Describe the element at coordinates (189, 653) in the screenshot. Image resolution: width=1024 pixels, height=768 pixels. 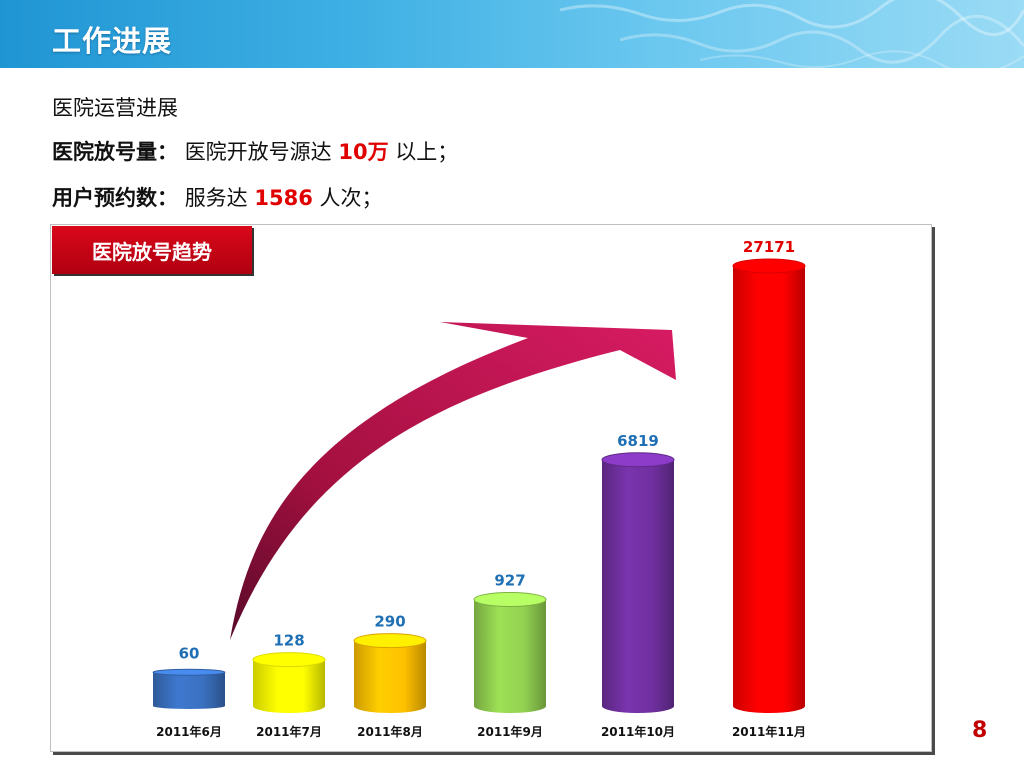
I see `value-label-1: 60` at that location.